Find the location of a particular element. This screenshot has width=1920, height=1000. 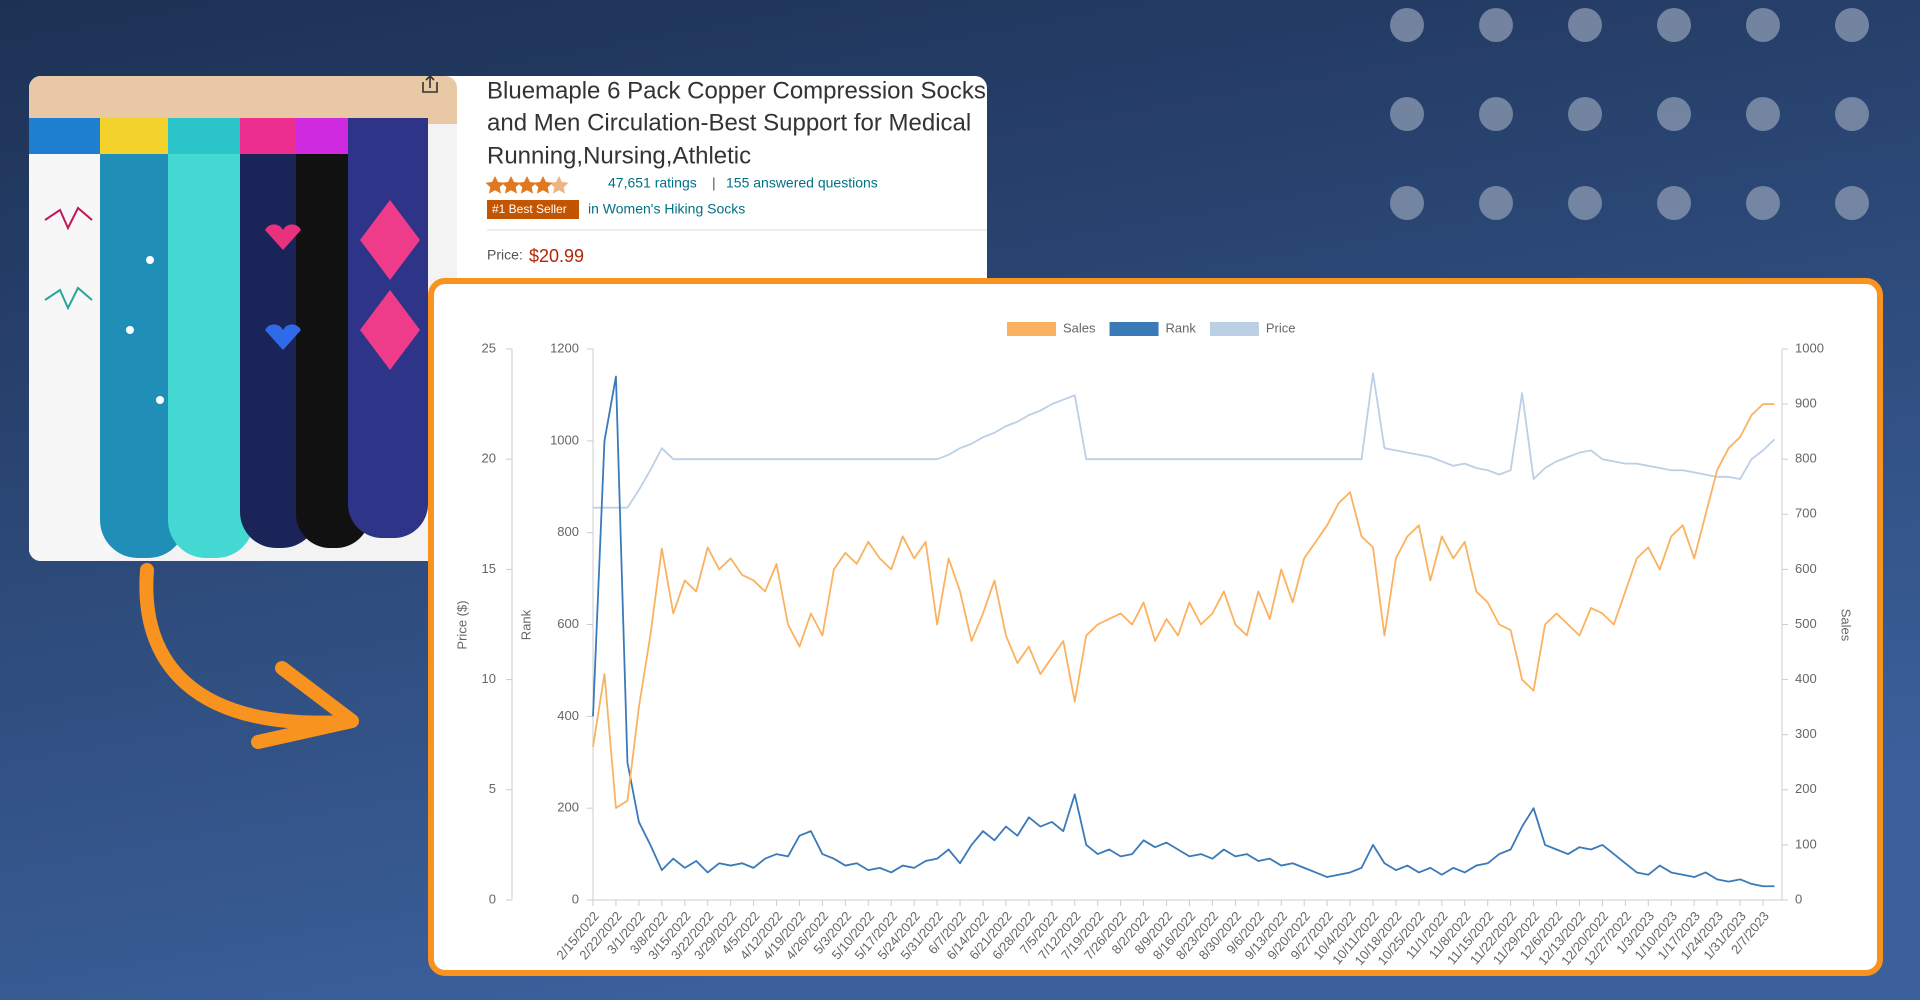

y-tick-label: 600 is located at coordinates (568, 623).